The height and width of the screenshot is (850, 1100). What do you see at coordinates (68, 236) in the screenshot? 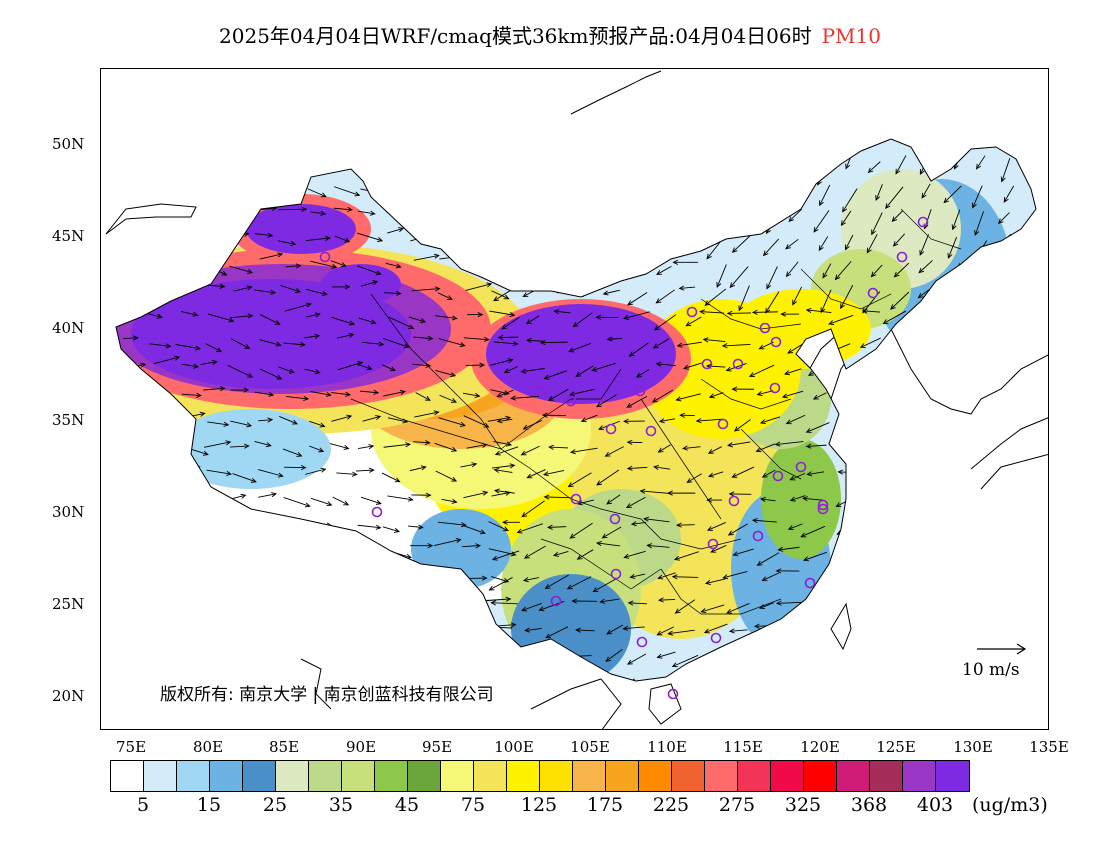
I see `lat-label-45n: 45N` at bounding box center [68, 236].